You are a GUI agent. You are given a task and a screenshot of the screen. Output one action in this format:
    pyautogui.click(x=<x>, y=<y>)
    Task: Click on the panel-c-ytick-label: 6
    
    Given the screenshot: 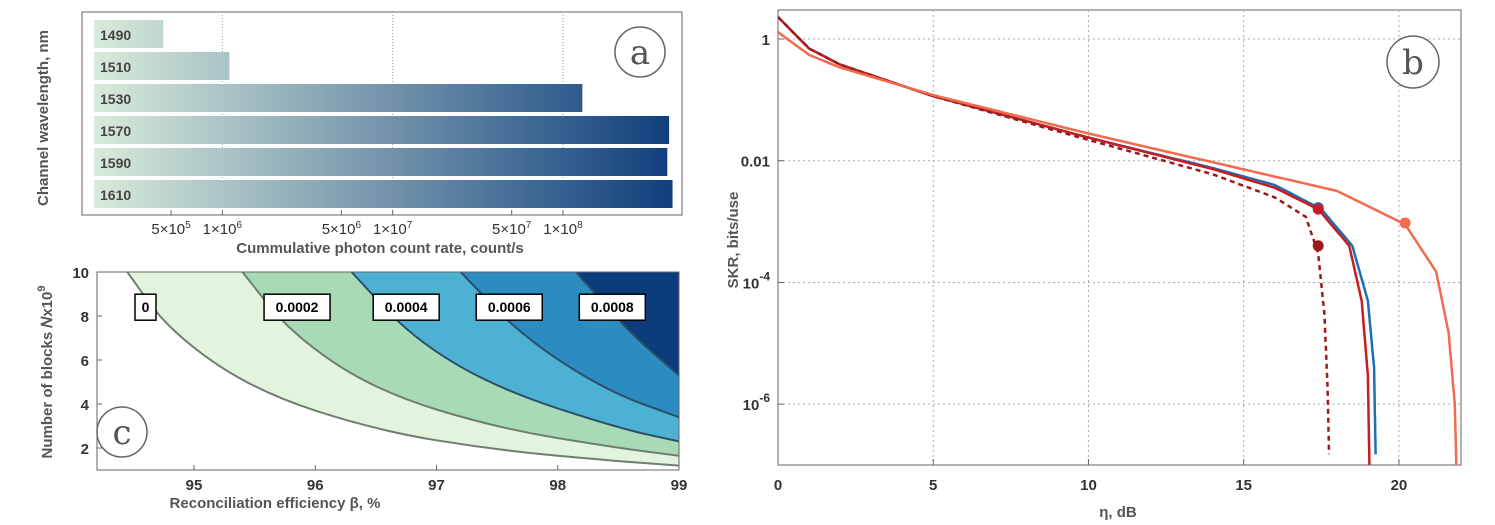 What is the action you would take?
    pyautogui.click(x=85, y=361)
    